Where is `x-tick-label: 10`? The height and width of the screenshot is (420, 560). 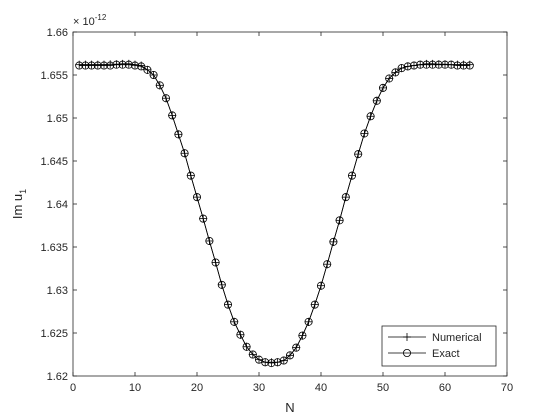
x-tick-label: 10 is located at coordinates (135, 388).